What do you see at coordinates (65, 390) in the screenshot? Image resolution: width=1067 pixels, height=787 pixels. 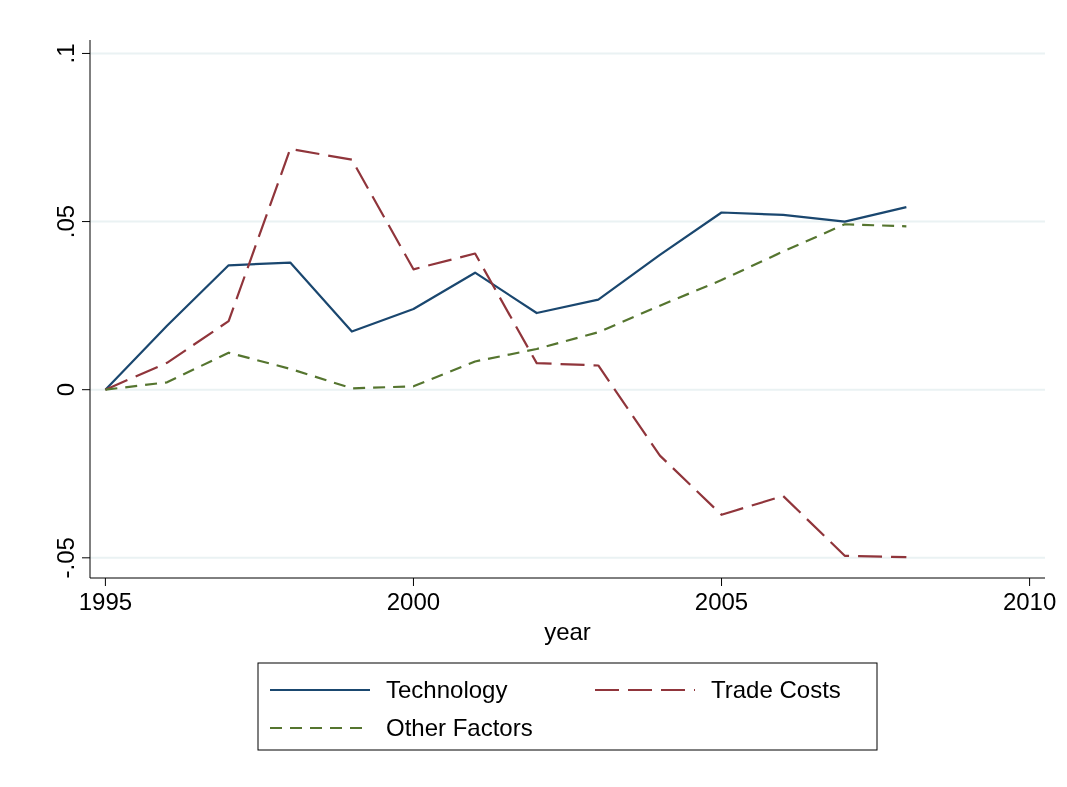 I see `y-tick-label: 0` at bounding box center [65, 390].